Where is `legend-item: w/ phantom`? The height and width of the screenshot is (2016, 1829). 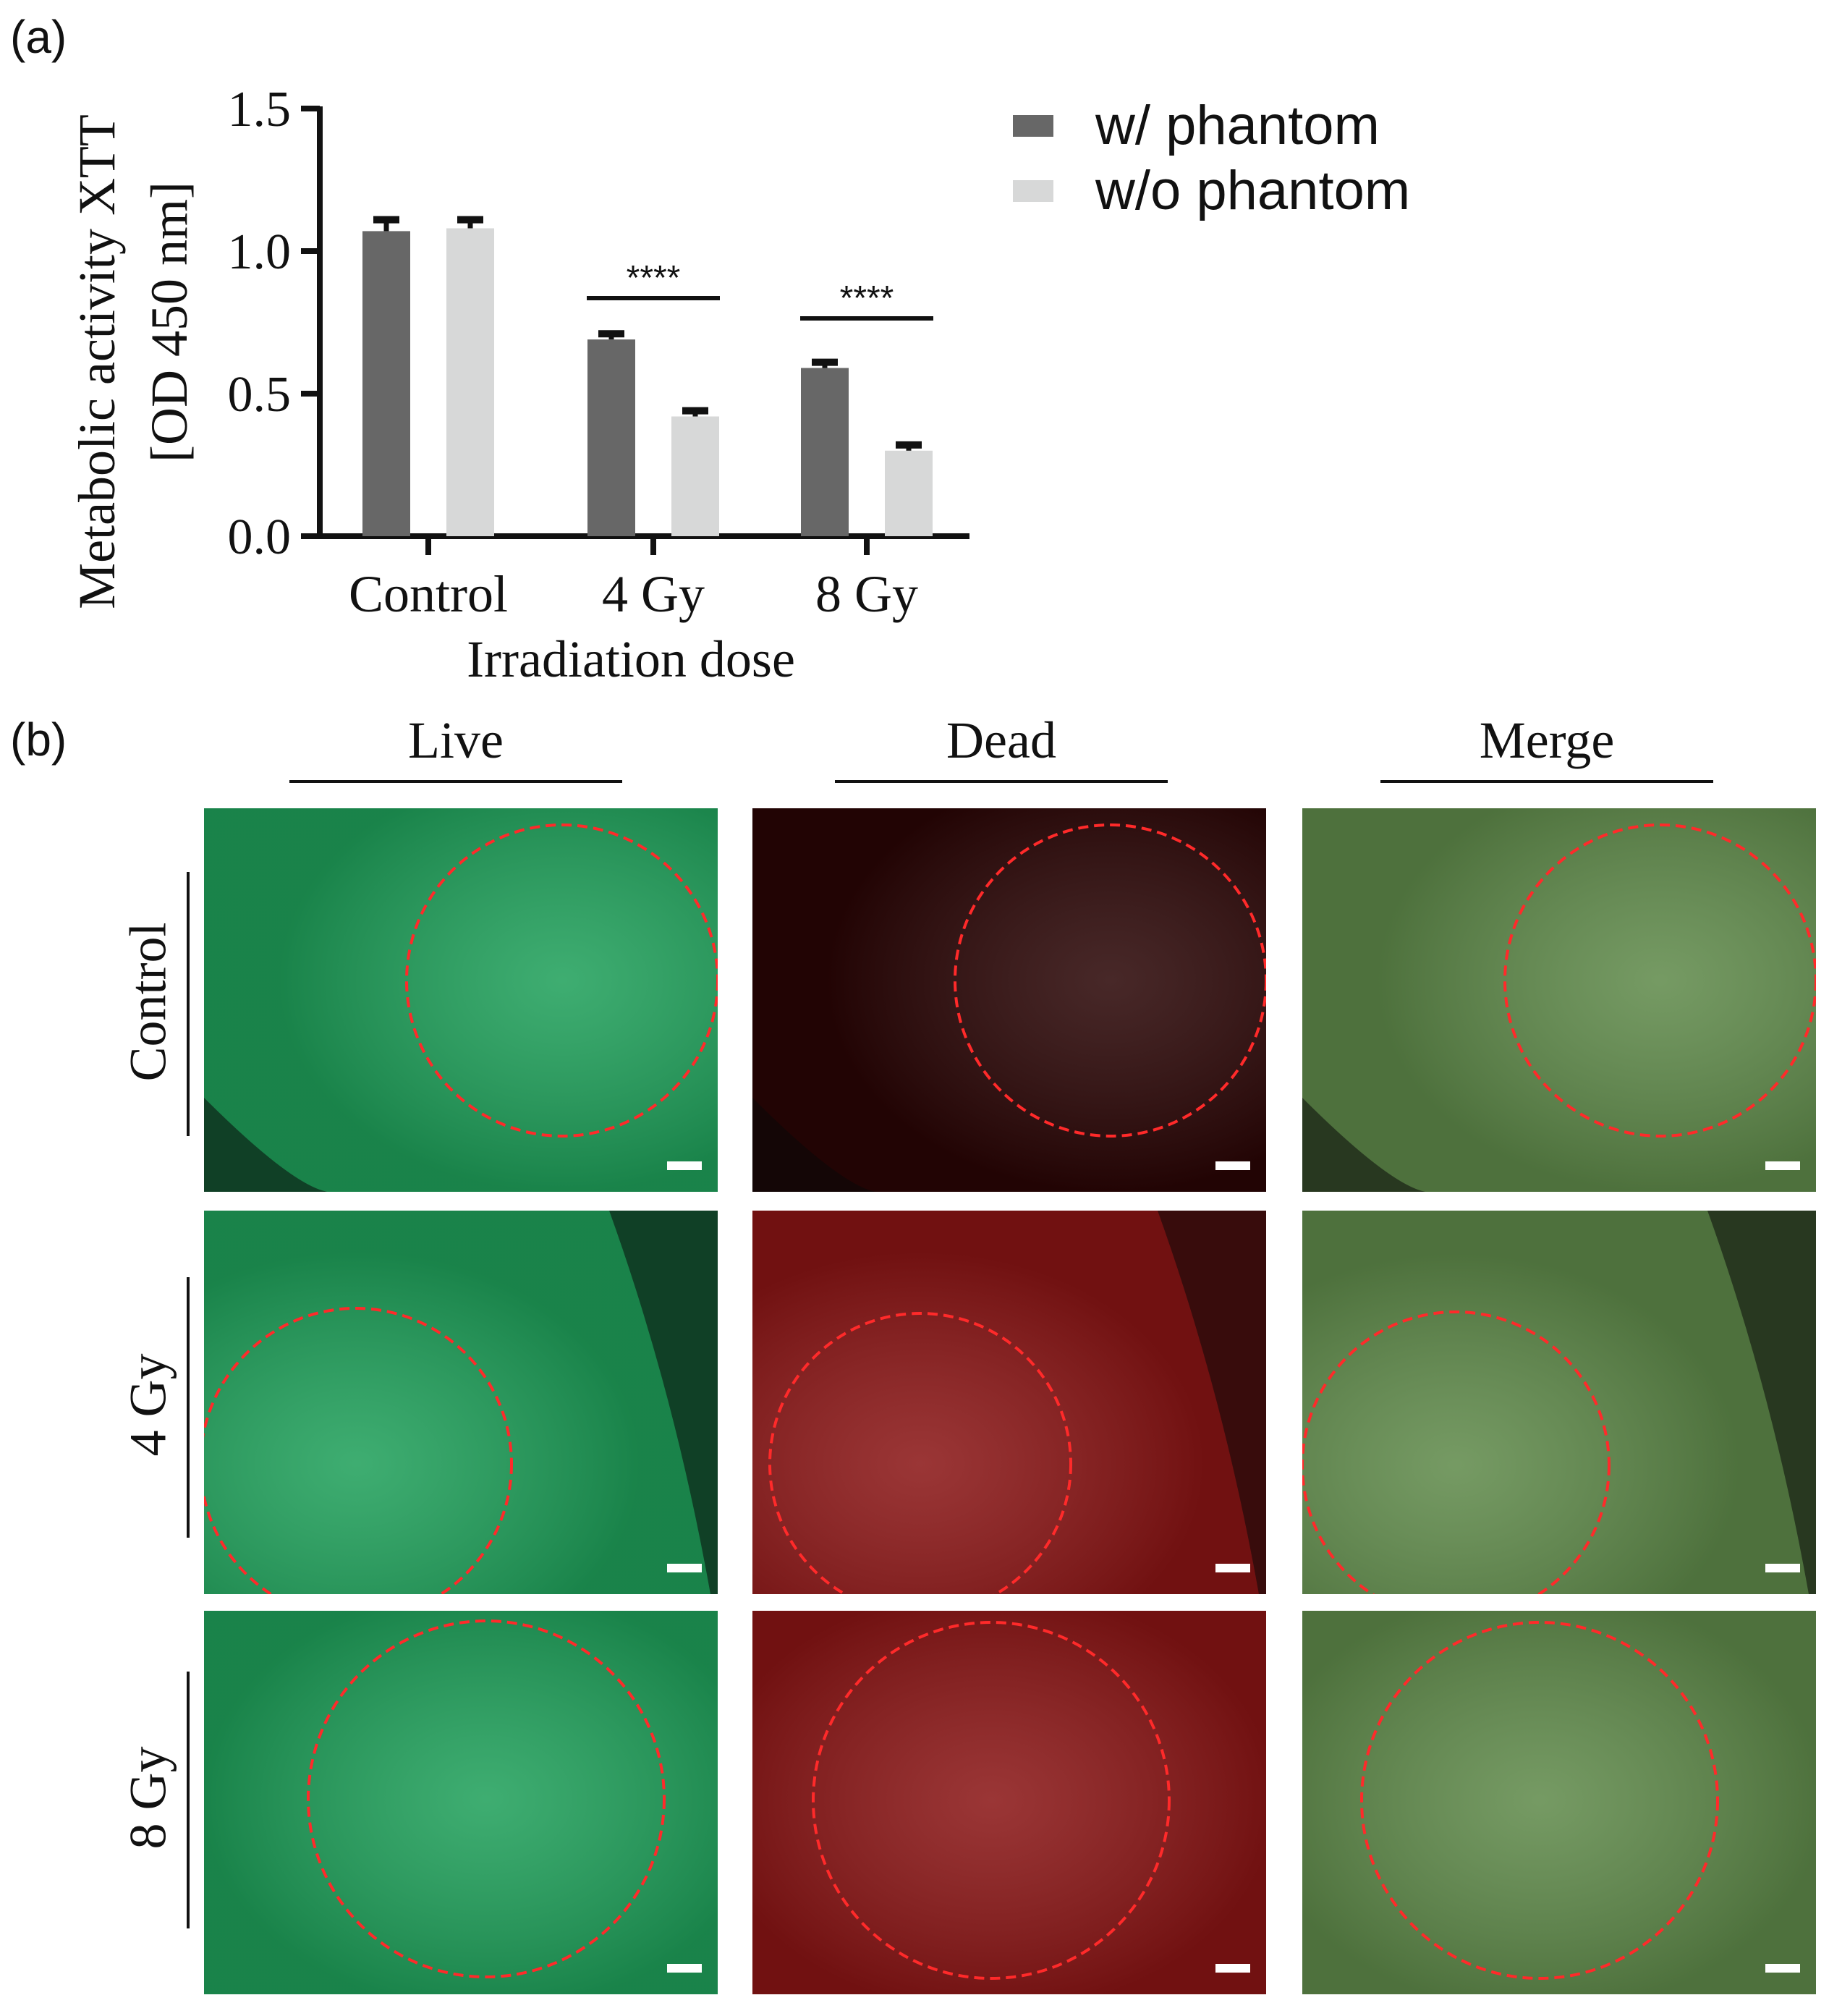
legend-item: w/ phantom is located at coordinates (1196, 125).